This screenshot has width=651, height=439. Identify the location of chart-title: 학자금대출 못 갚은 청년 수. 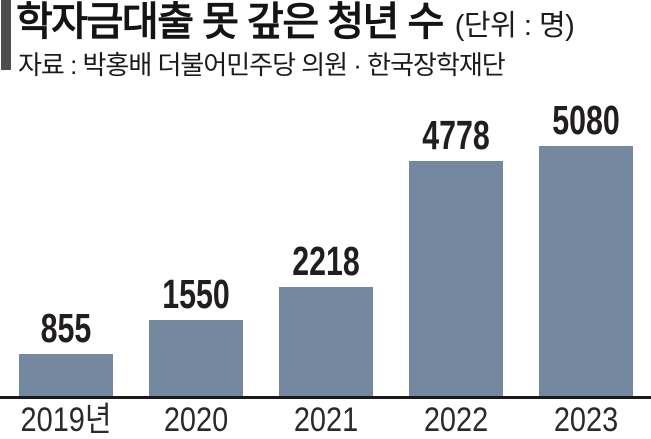
(230, 22).